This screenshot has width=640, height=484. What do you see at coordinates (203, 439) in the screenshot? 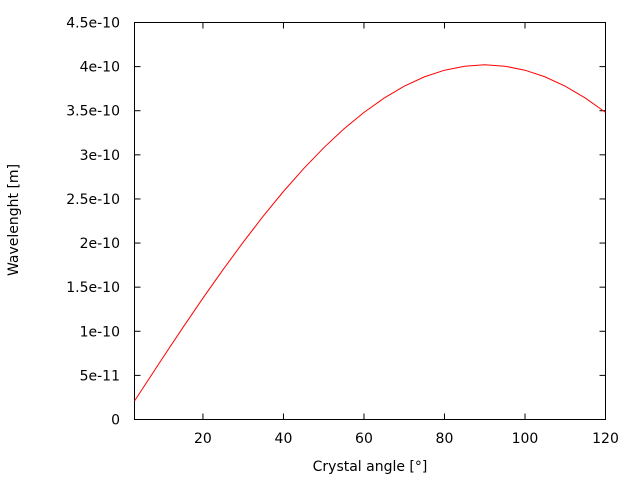
I see `x-tick-label: 20` at bounding box center [203, 439].